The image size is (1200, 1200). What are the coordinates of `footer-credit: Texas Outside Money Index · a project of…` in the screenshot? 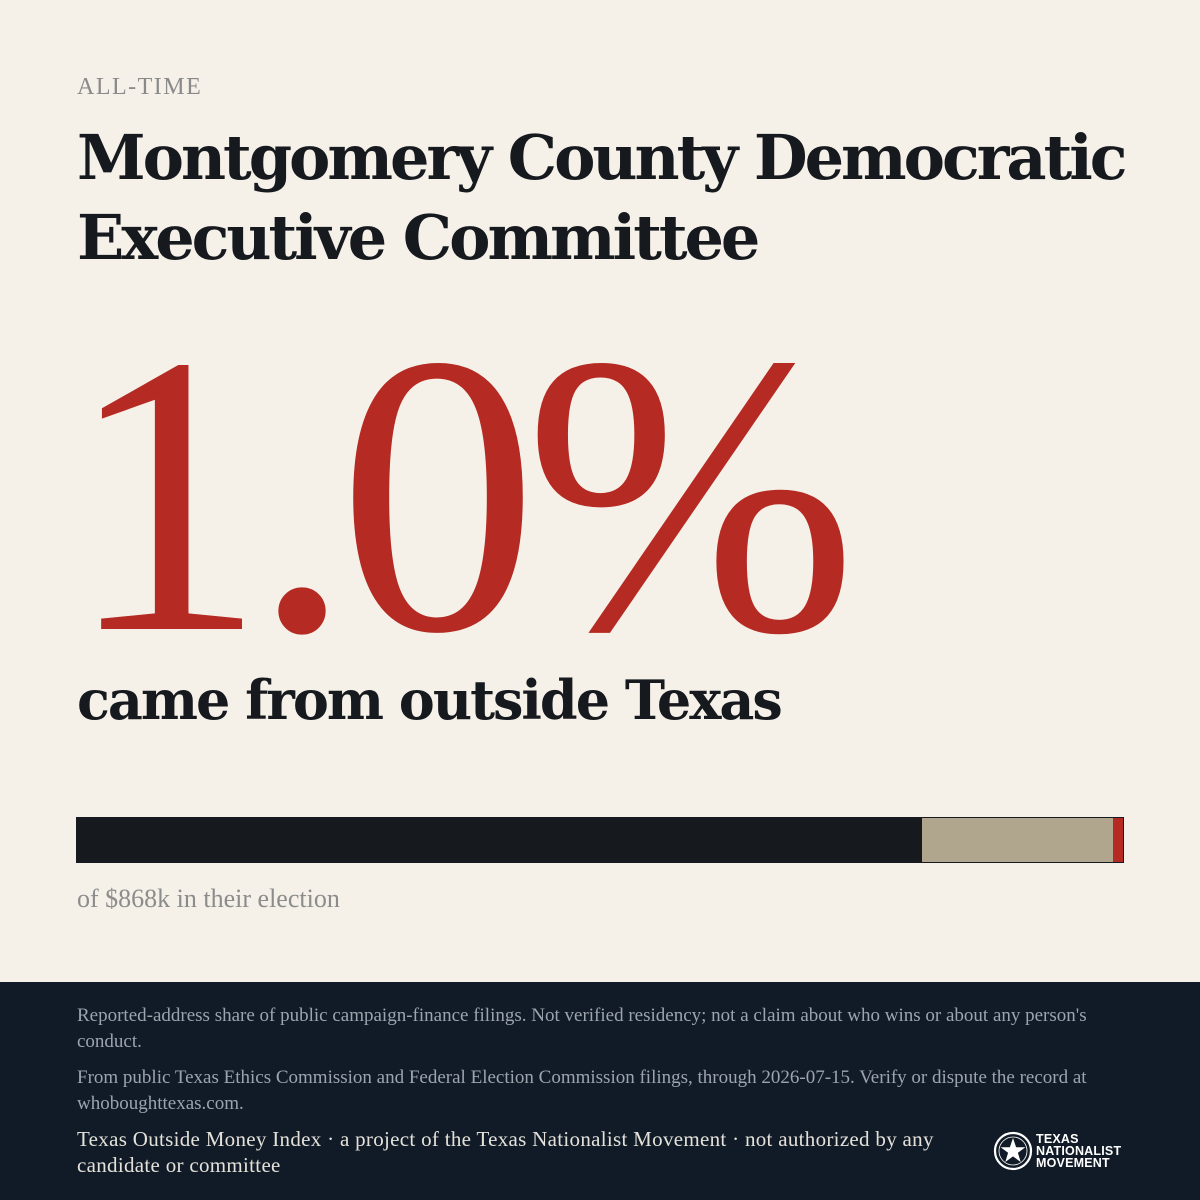 It's located at (505, 1152).